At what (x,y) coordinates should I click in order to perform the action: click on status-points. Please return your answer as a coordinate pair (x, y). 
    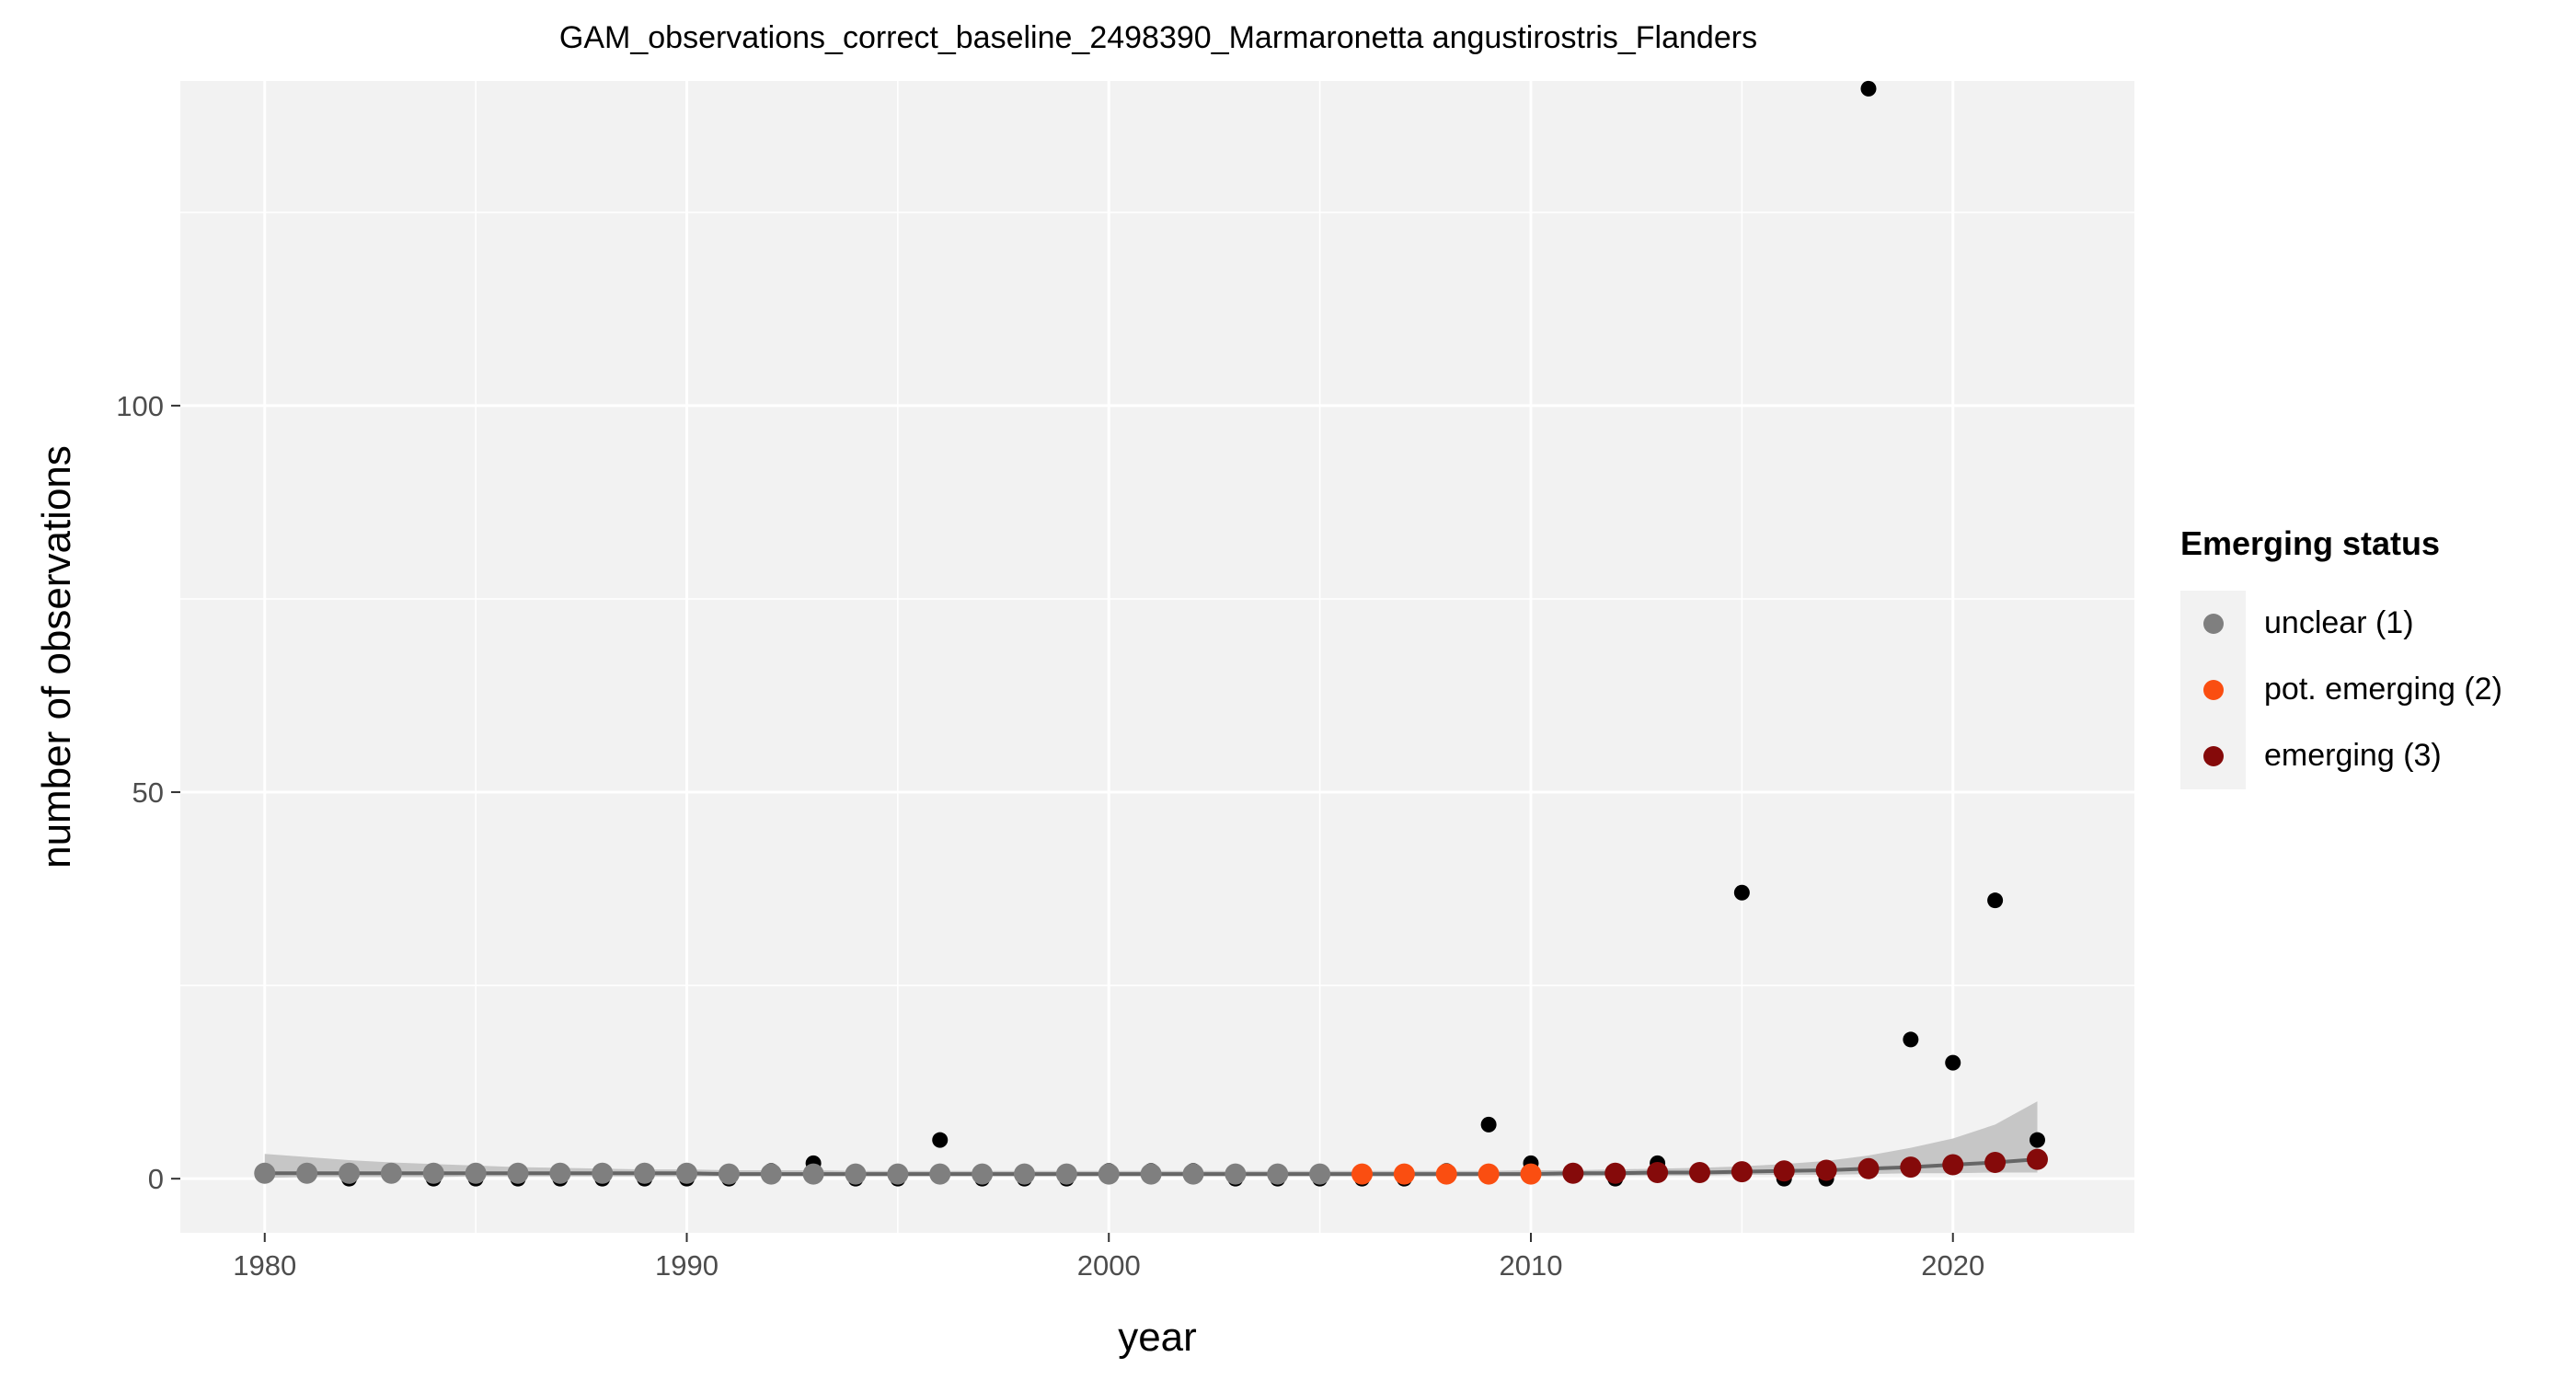
    Looking at the image, I should click on (1151, 1166).